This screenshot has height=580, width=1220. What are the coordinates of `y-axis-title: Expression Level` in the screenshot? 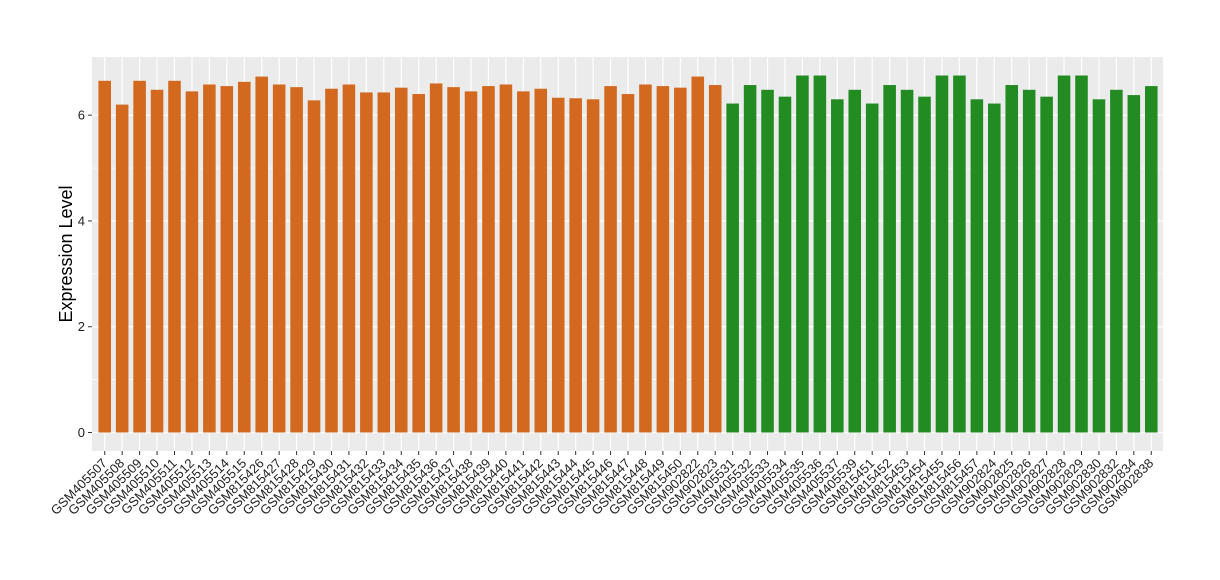 It's located at (66, 253).